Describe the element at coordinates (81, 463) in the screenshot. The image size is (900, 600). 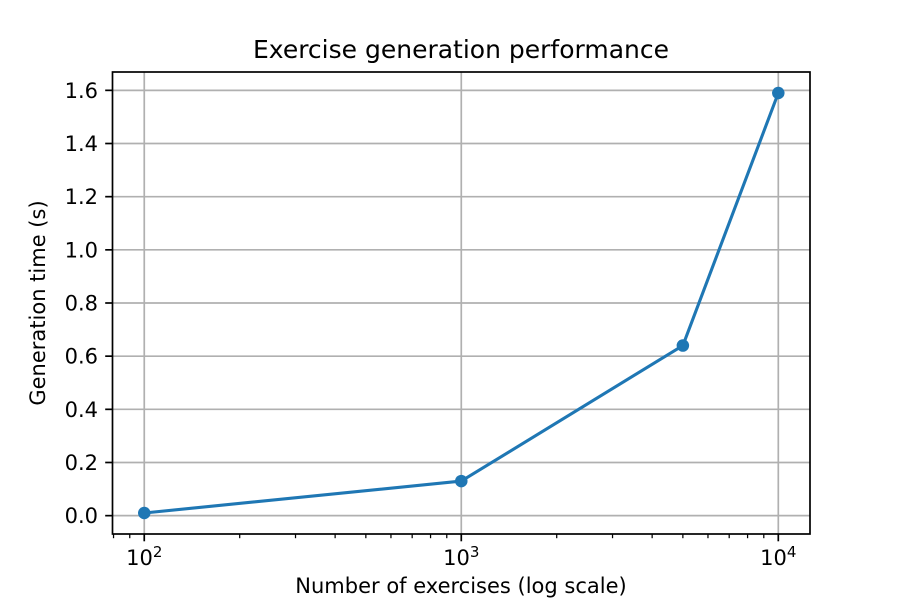
I see `y-tick-label: 0.2` at that location.